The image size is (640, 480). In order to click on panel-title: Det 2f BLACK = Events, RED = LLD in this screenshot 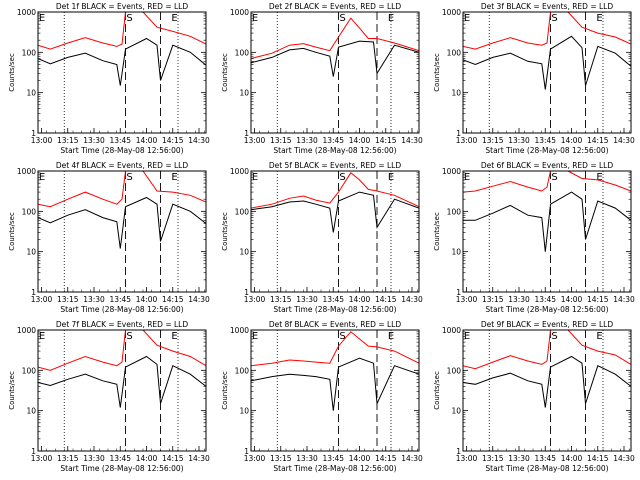, I will do `click(335, 6)`.